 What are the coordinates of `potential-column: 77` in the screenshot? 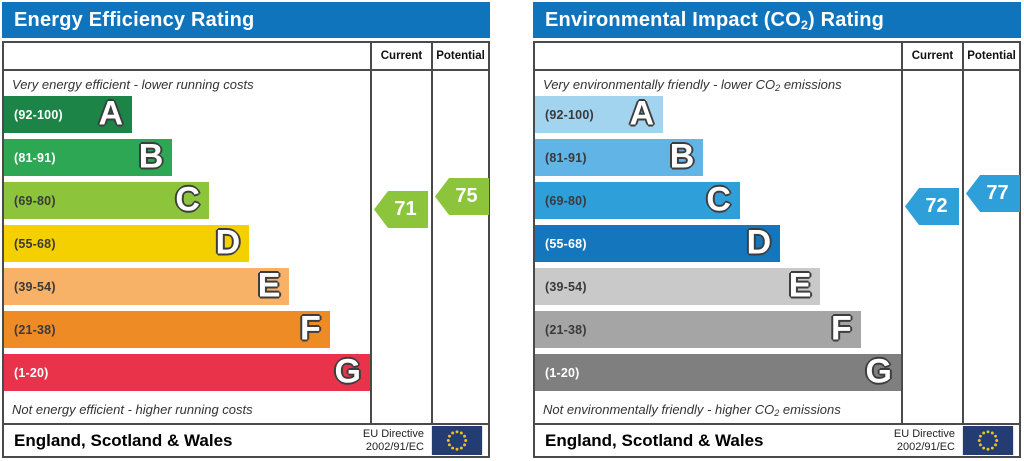 It's located at (991, 247).